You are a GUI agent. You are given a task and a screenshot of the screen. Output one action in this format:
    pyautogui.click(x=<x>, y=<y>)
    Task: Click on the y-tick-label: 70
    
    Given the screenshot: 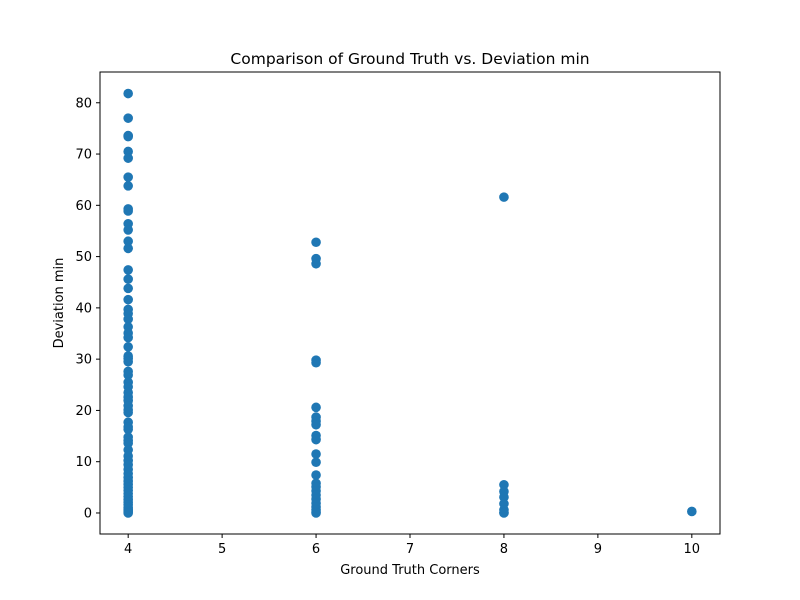 What is the action you would take?
    pyautogui.click(x=83, y=155)
    